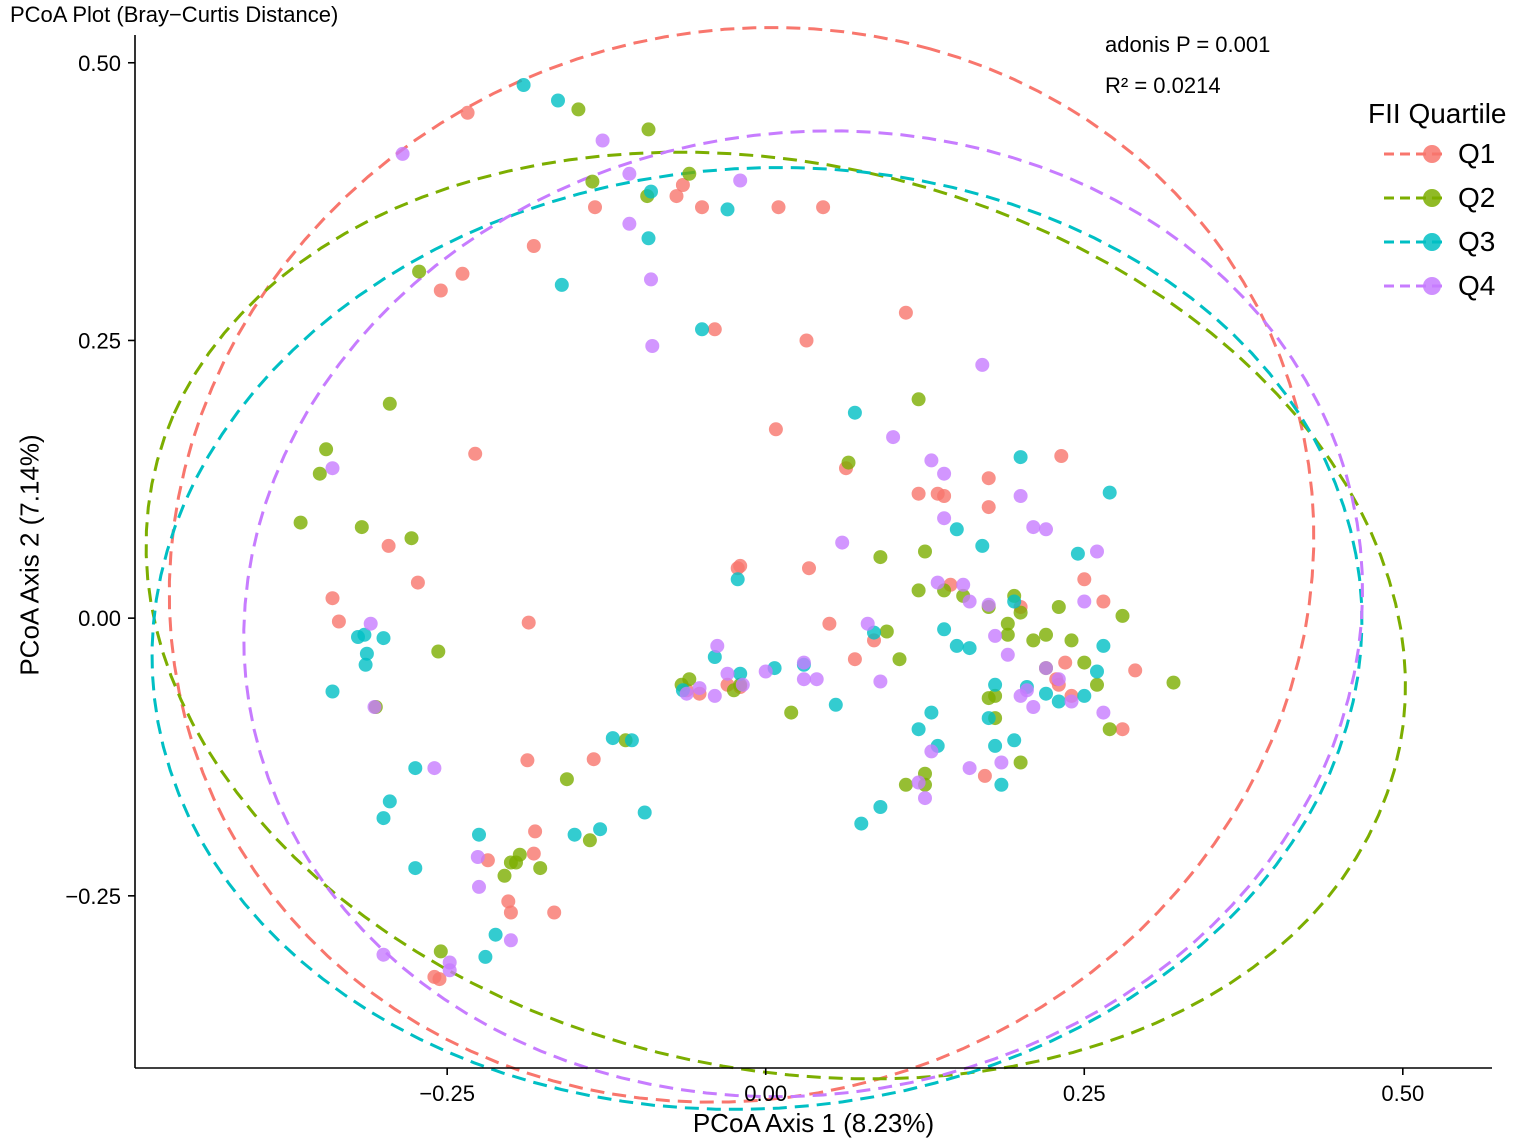 Image resolution: width=1536 pixels, height=1144 pixels. Describe the element at coordinates (1415, 242) in the screenshot. I see `legend-key-q3` at that location.